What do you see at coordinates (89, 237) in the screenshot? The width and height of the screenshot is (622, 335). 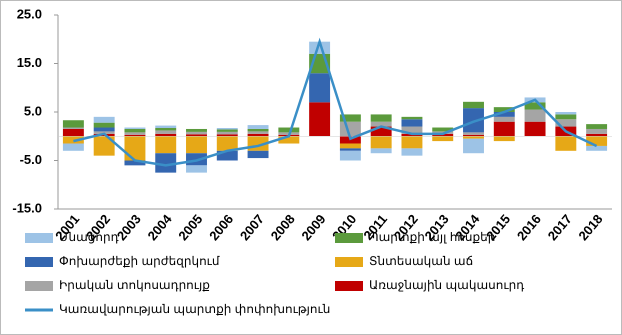 I see `legend-label: Մնացորդ` at bounding box center [89, 237].